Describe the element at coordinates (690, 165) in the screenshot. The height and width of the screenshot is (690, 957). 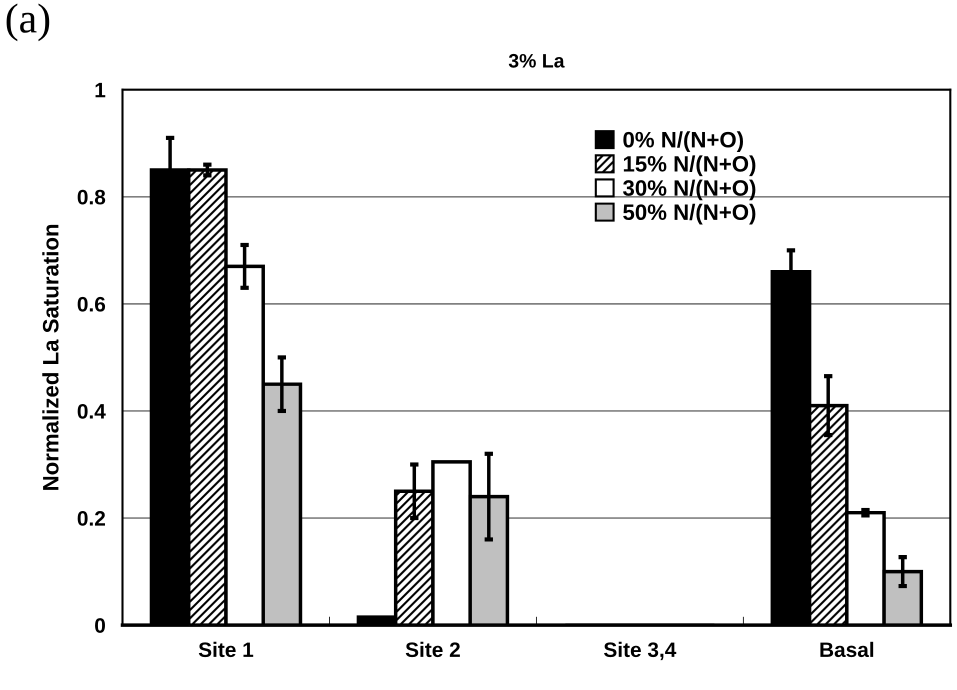
I see `legend-label: 15% N/(N+O)` at that location.